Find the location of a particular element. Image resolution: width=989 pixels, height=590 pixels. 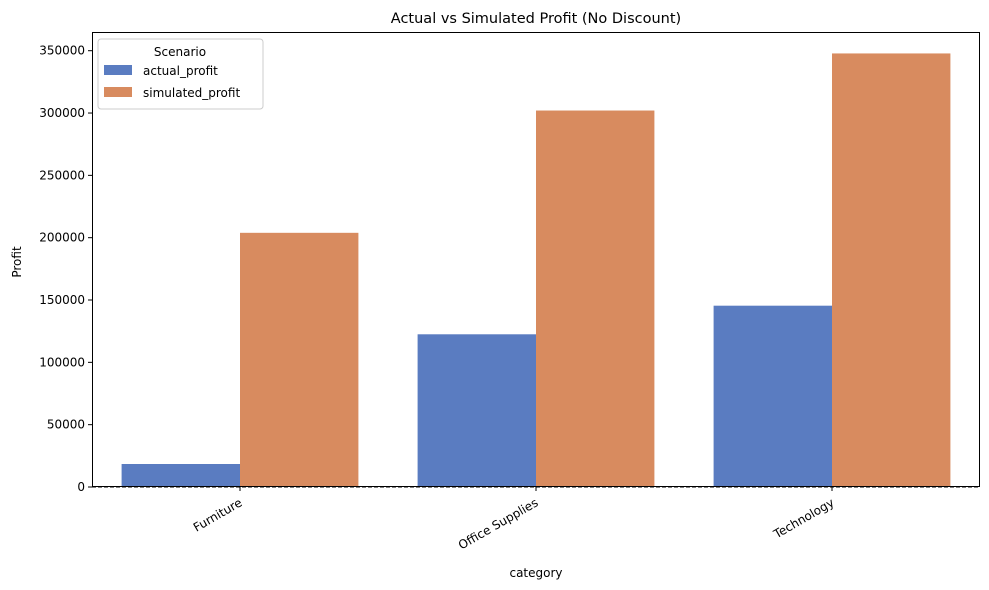

x-tick-label: Furniture is located at coordinates (218, 514).